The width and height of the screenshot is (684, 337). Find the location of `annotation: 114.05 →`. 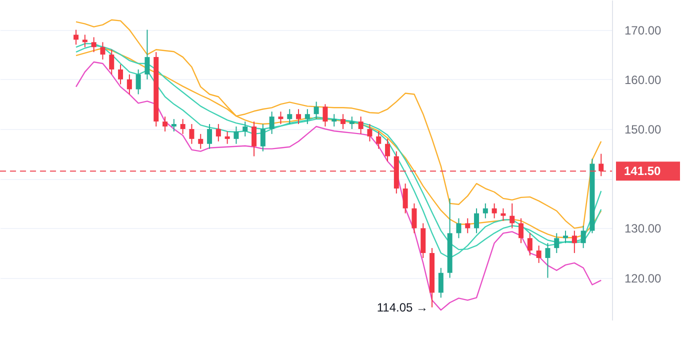

annotation: 114.05 → is located at coordinates (402, 307).